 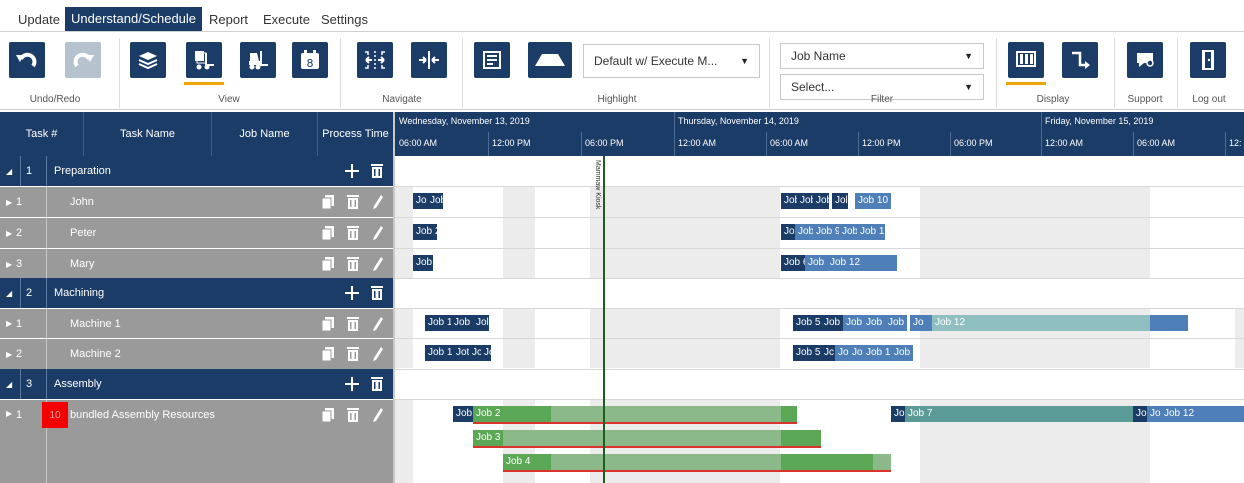 I want to click on redo-button, so click(x=83, y=60).